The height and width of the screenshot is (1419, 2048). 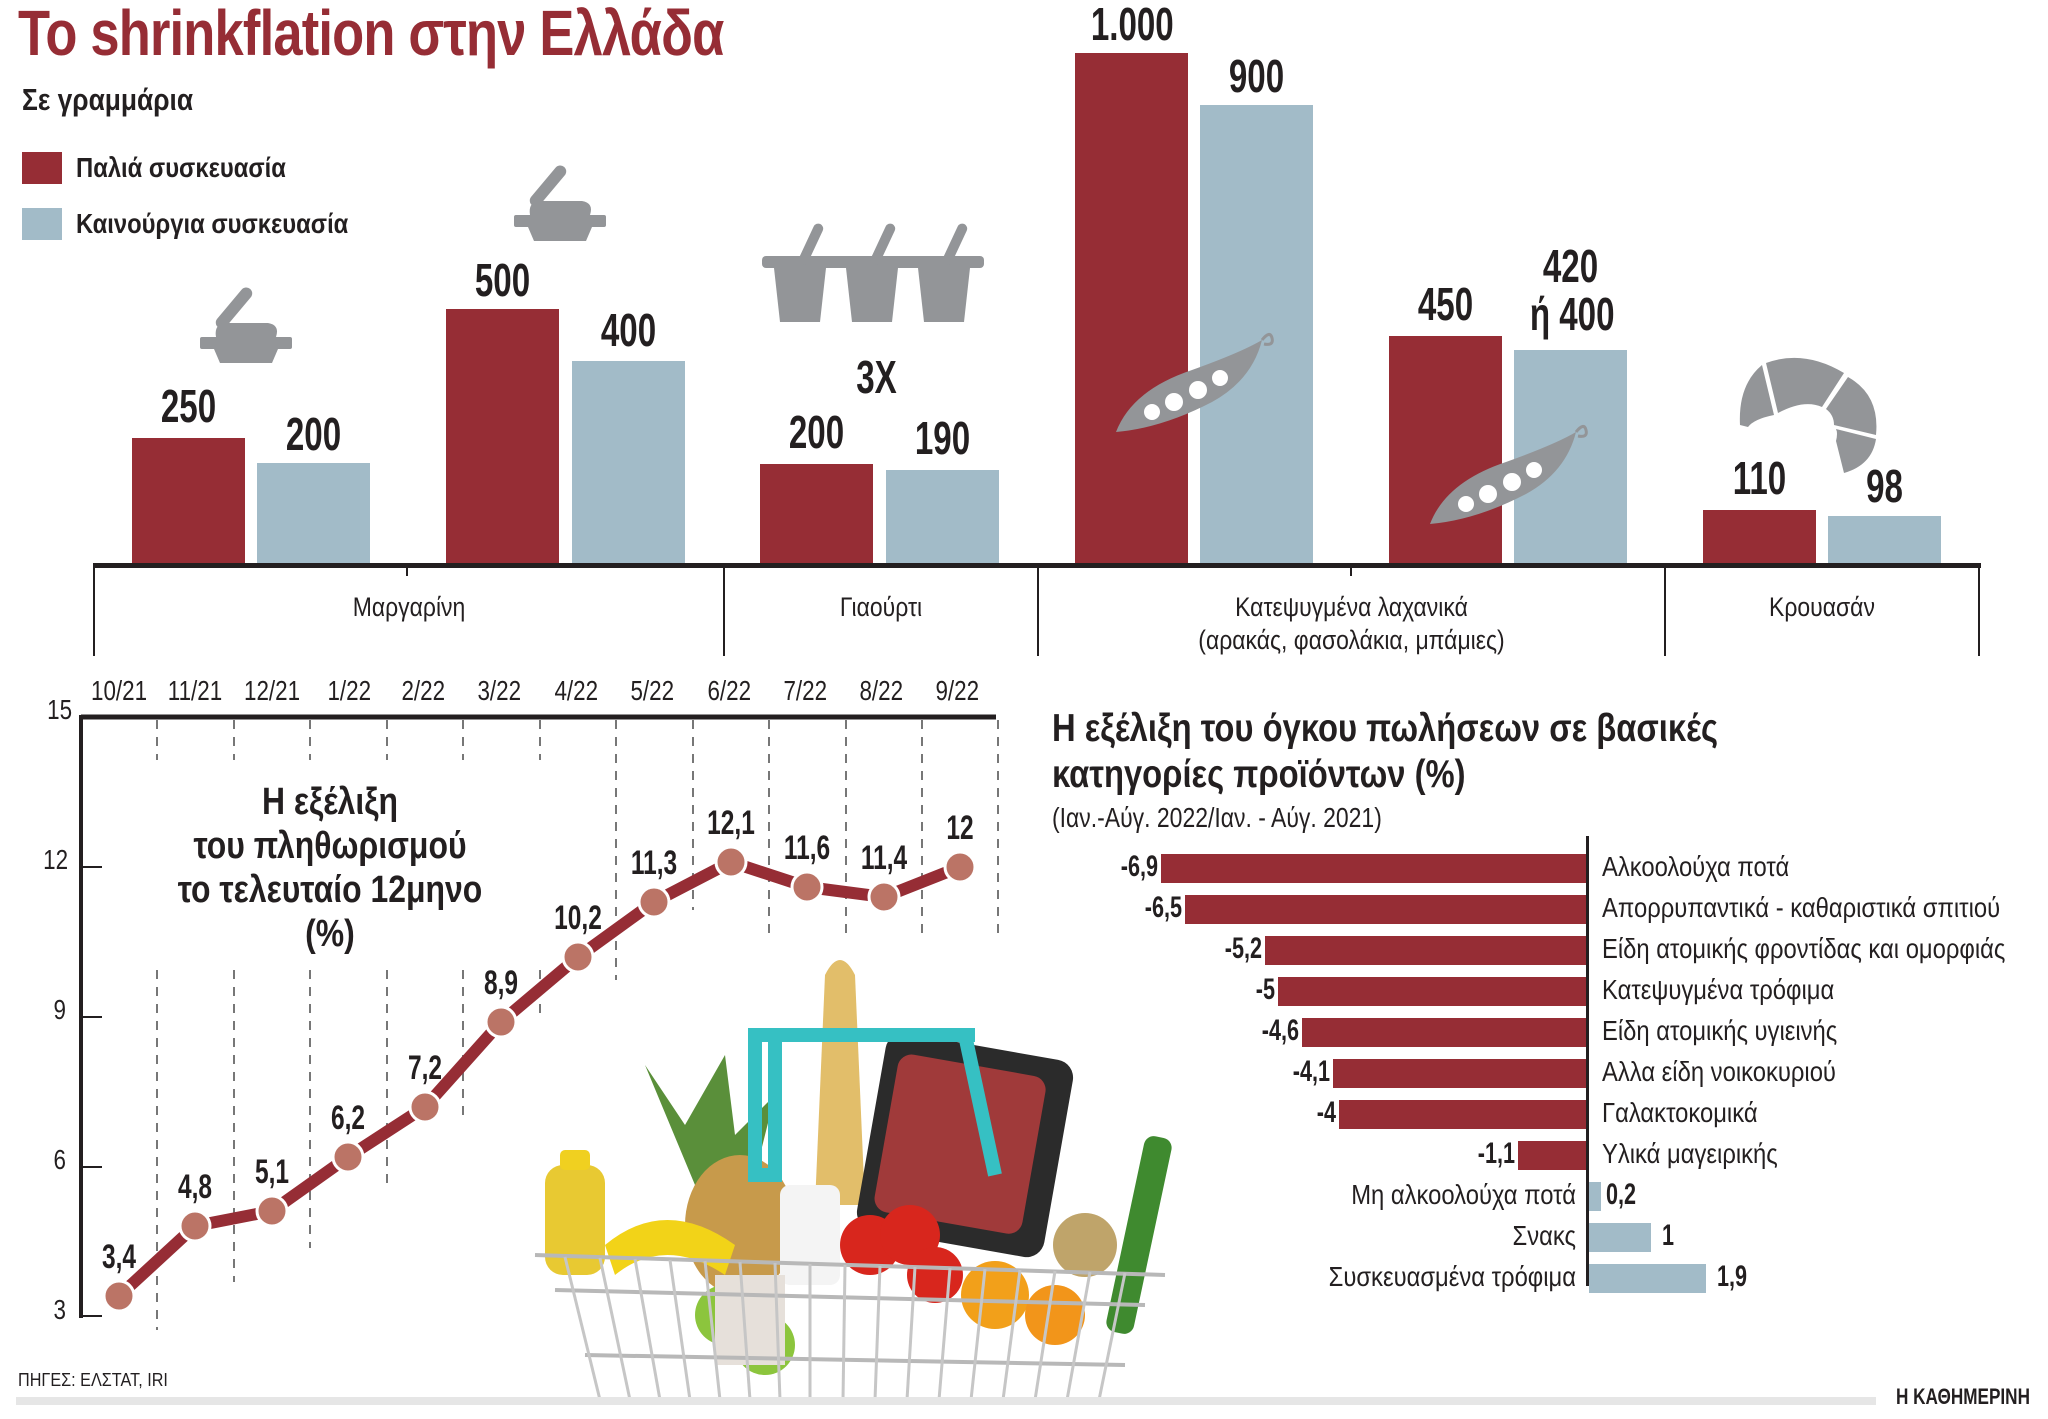 I want to click on hbar-other-household, so click(x=1459, y=1073).